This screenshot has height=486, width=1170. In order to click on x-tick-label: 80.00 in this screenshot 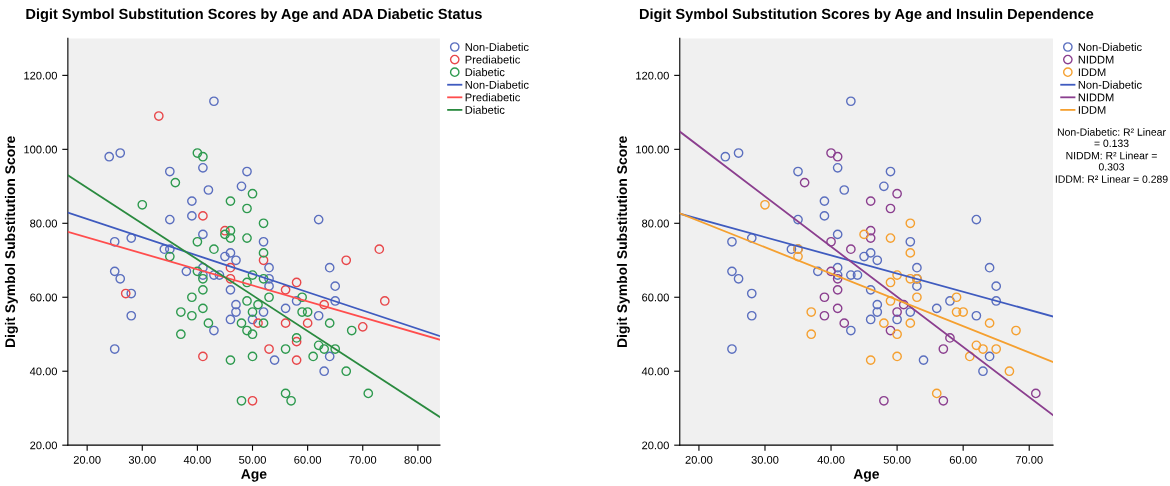, I will do `click(418, 459)`.